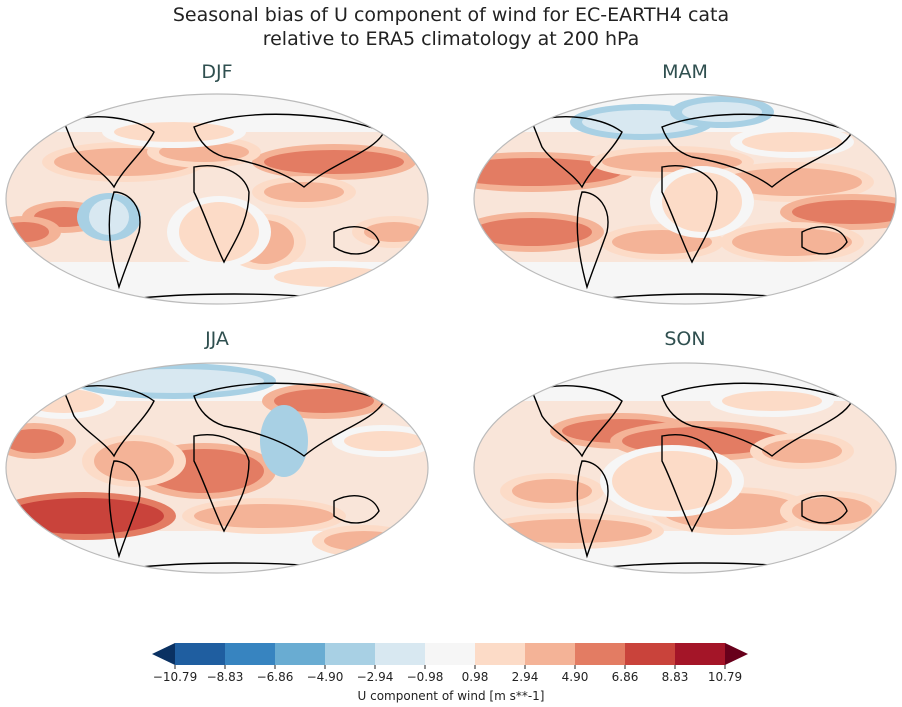 The width and height of the screenshot is (902, 707). Describe the element at coordinates (325, 677) in the screenshot. I see `colorbar-tick-label: −4.90` at that location.